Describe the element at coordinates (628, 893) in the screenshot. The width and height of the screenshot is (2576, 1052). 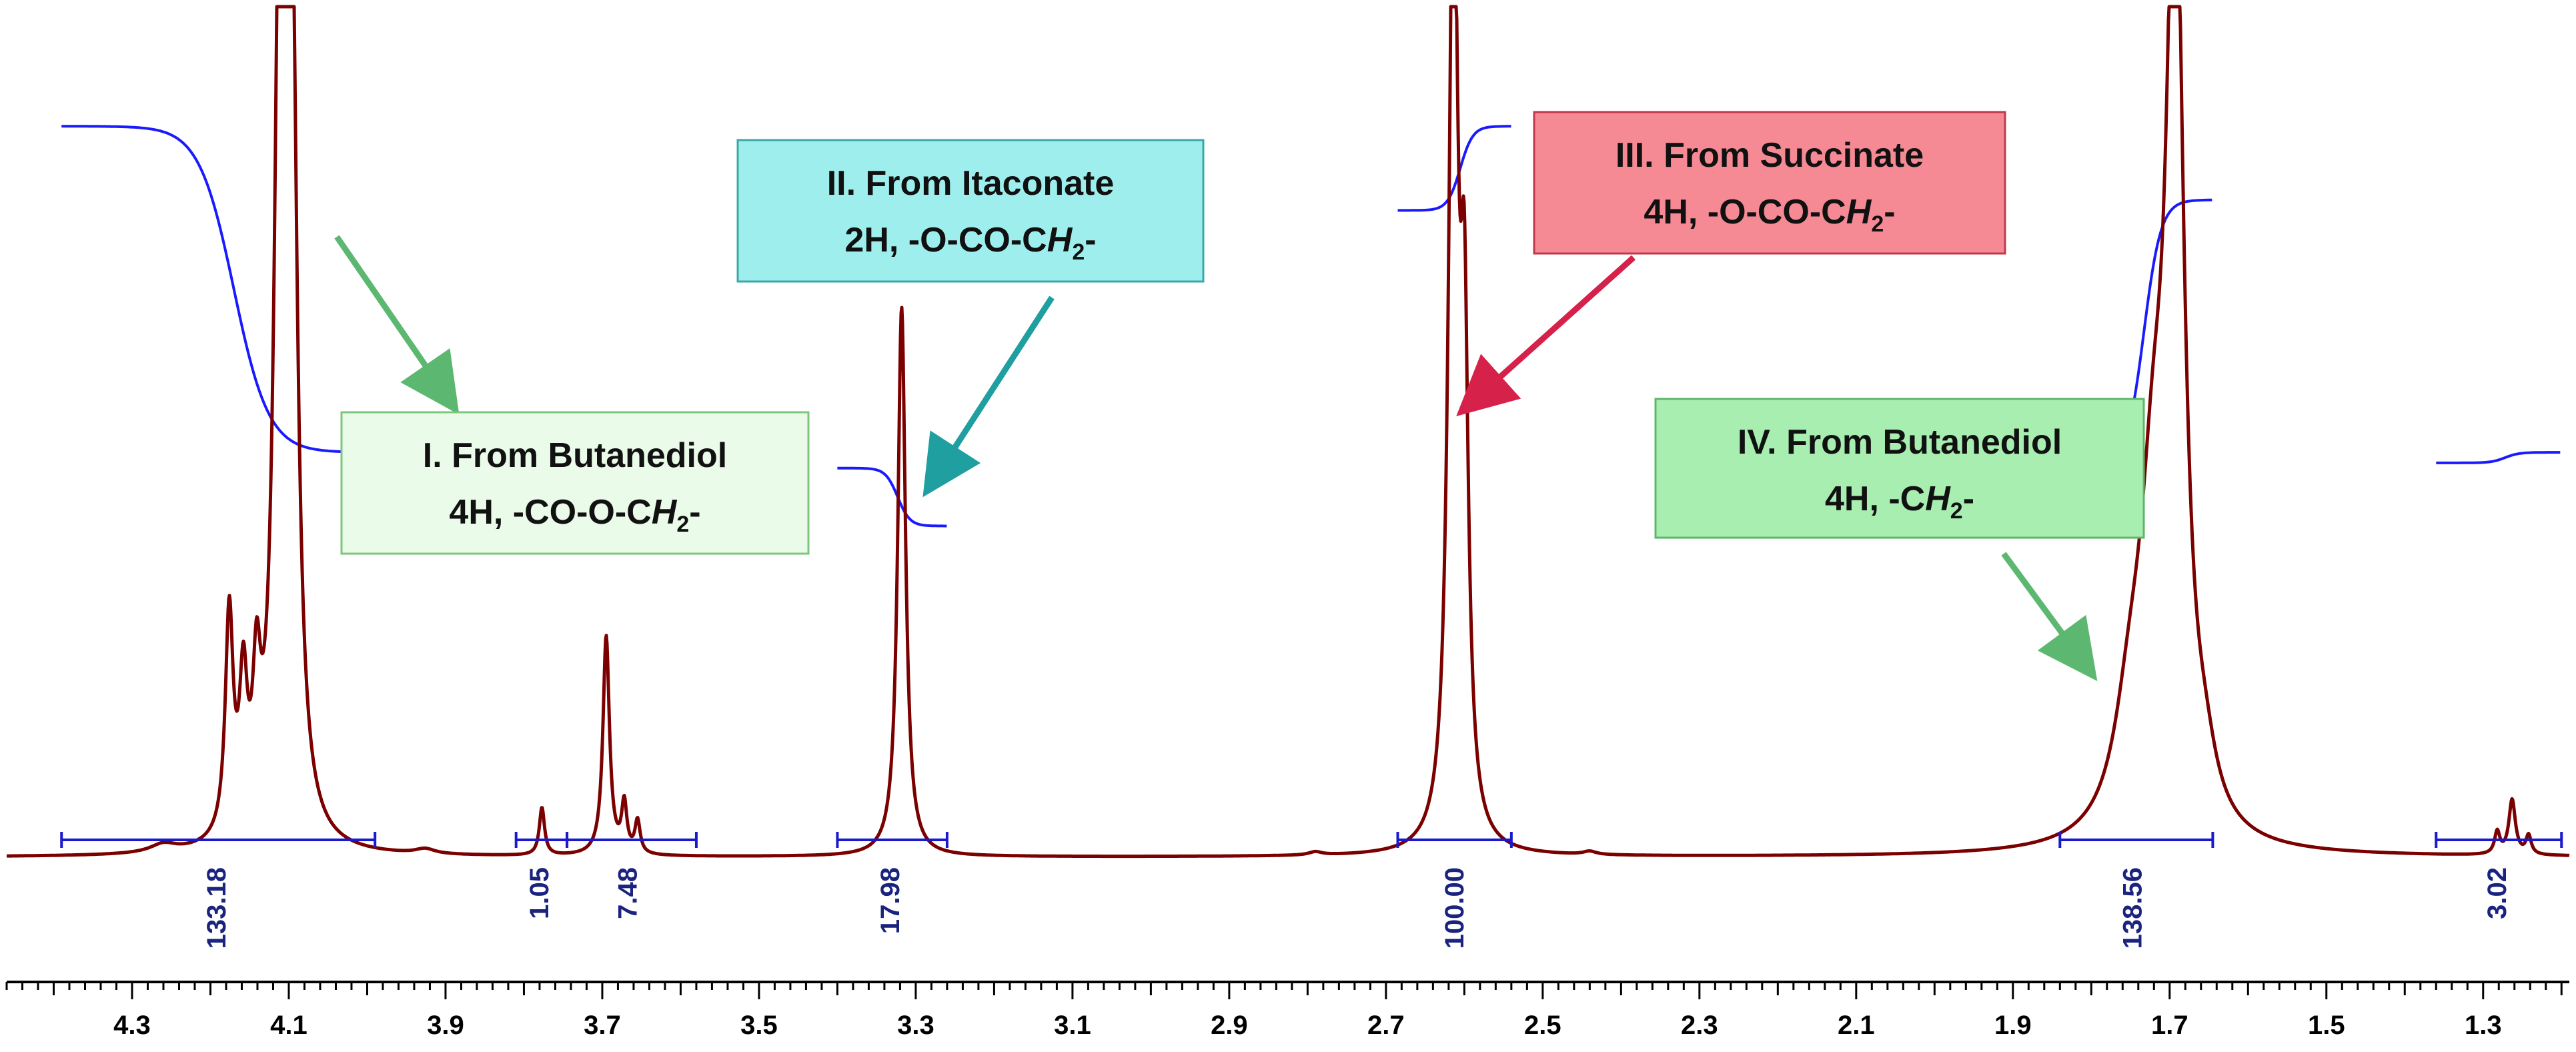
I see `integral-value-label: 7.48` at that location.